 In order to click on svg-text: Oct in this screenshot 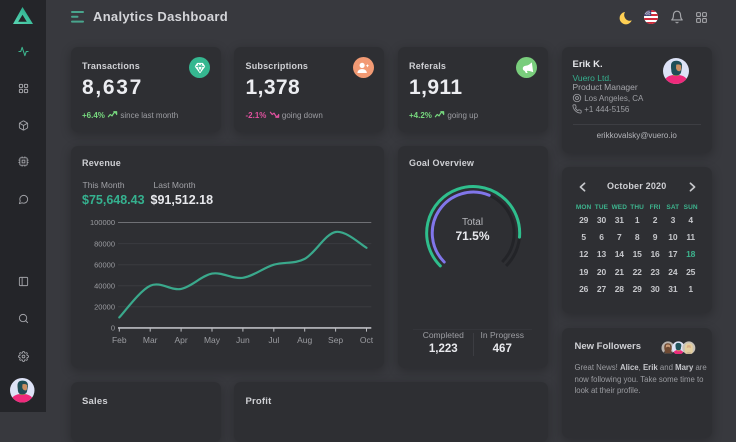, I will do `click(366, 340)`.